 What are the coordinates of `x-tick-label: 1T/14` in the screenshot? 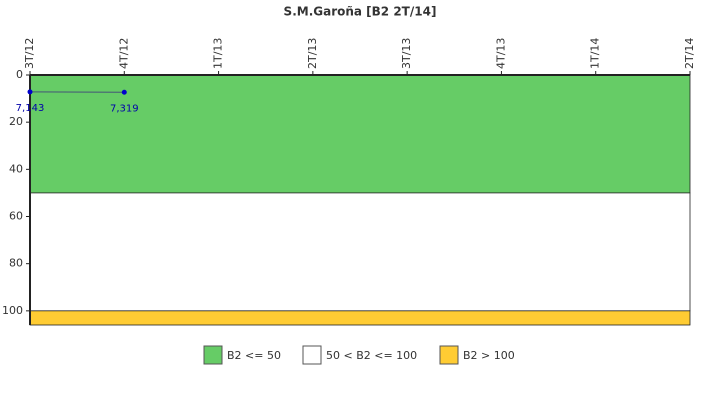 It's located at (595, 53).